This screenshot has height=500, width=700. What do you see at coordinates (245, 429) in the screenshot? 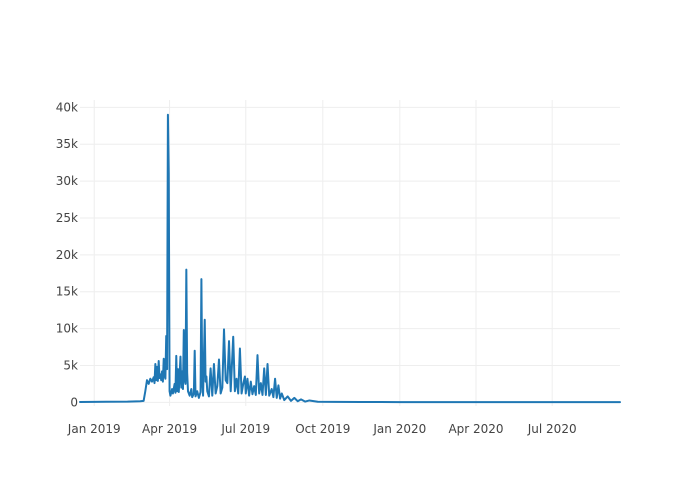
I see `x-tick-label: Jul 2019` at bounding box center [245, 429].